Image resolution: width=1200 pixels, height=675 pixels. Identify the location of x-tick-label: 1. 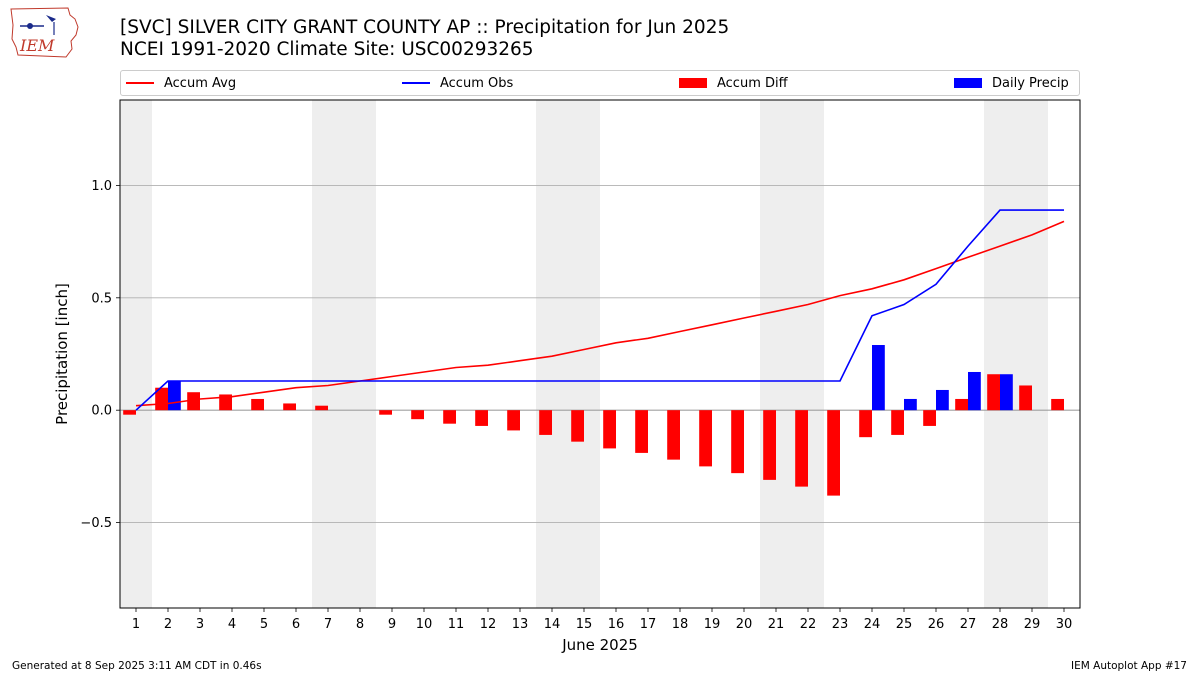
(136, 624).